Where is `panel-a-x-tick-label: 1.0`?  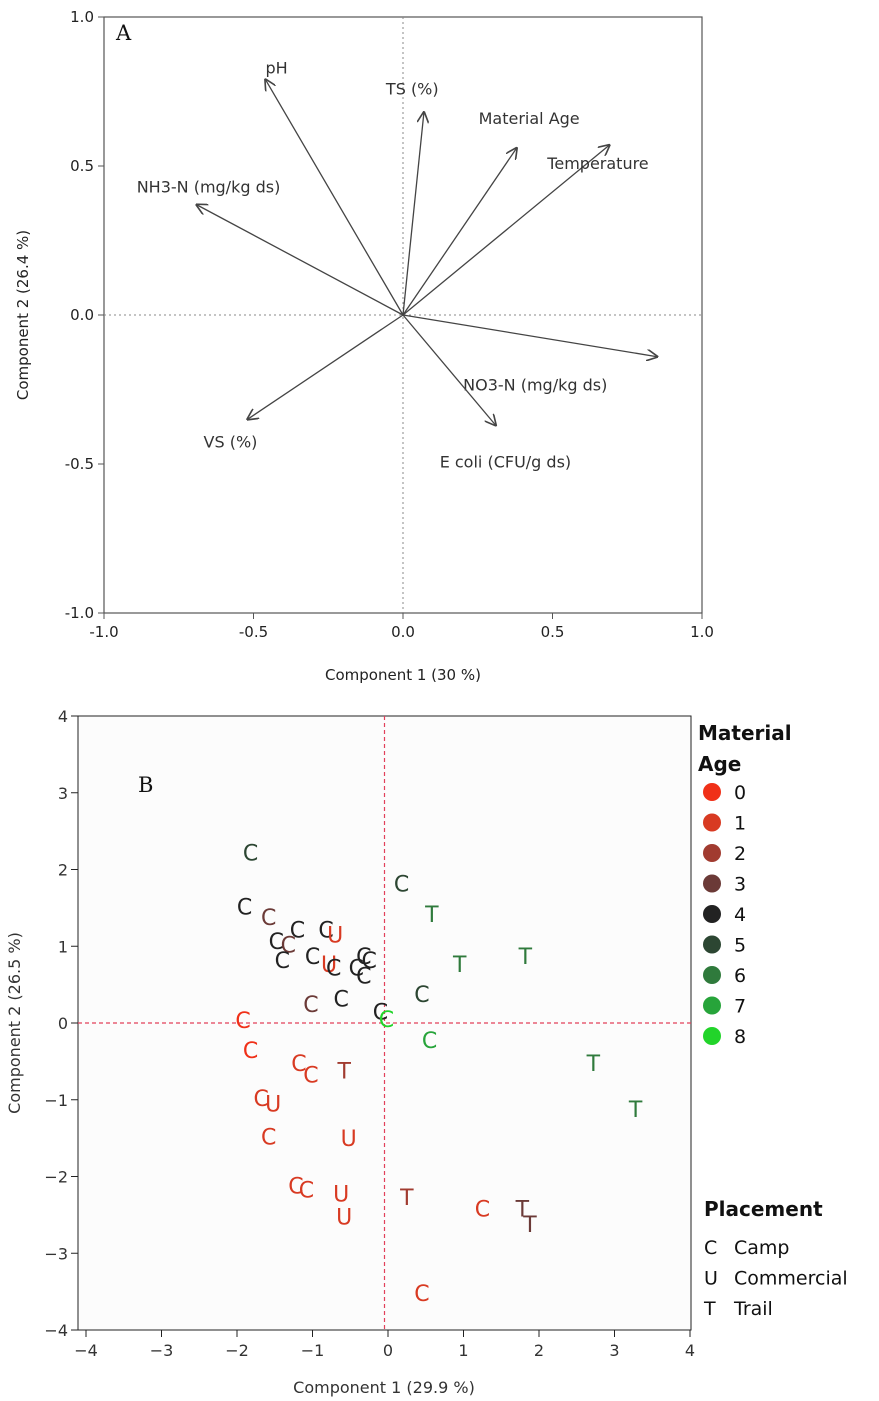 panel-a-x-tick-label: 1.0 is located at coordinates (702, 632).